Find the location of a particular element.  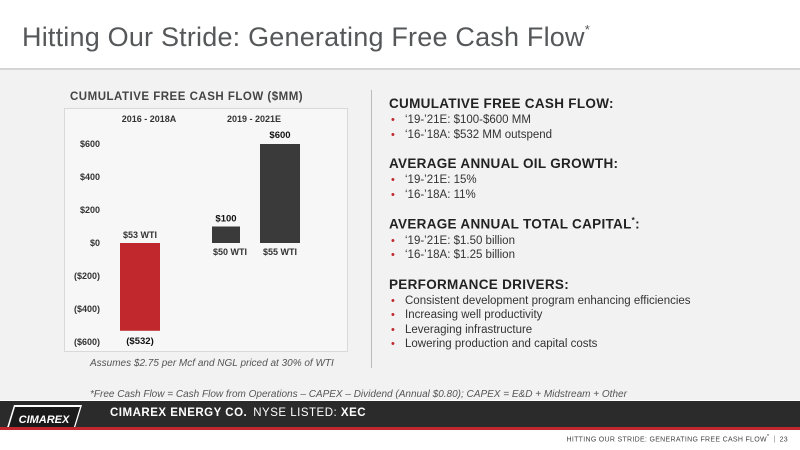

y-tick-label: ($400) is located at coordinates (87, 309).